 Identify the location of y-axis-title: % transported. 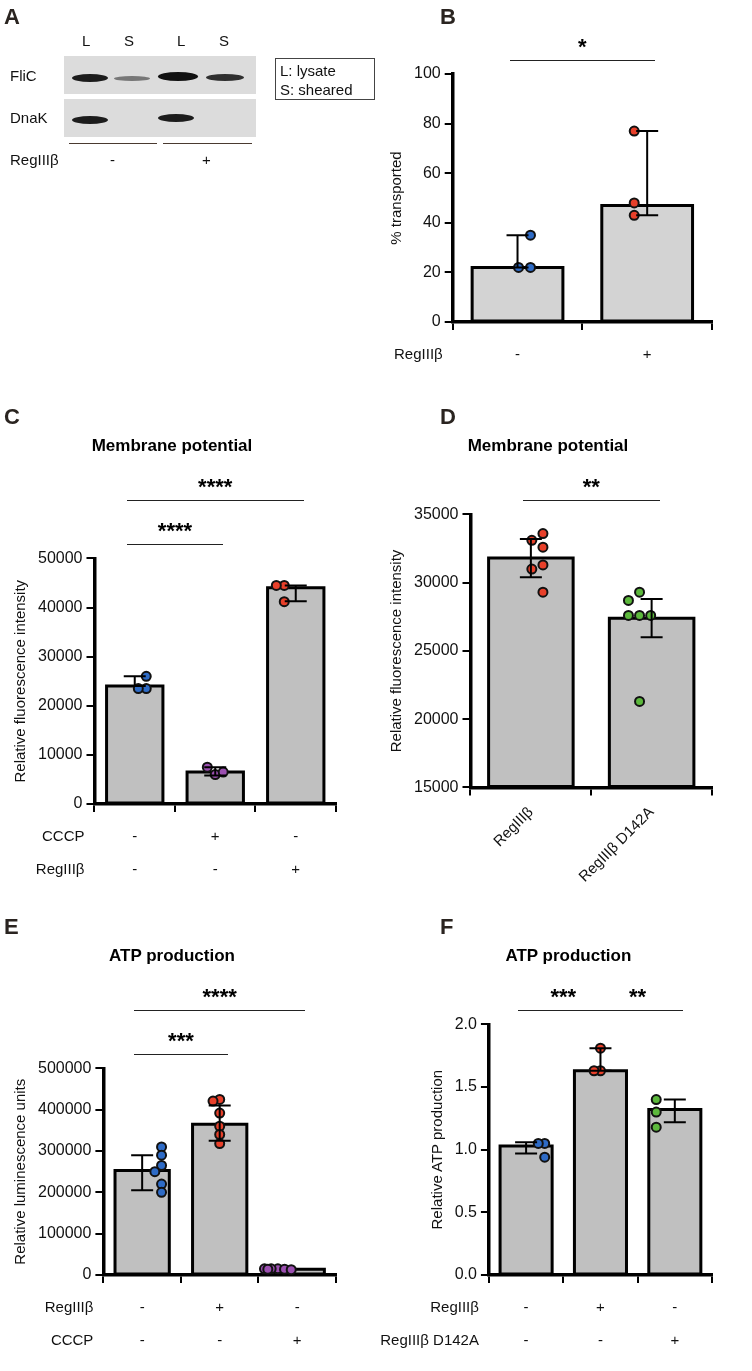
(396, 198).